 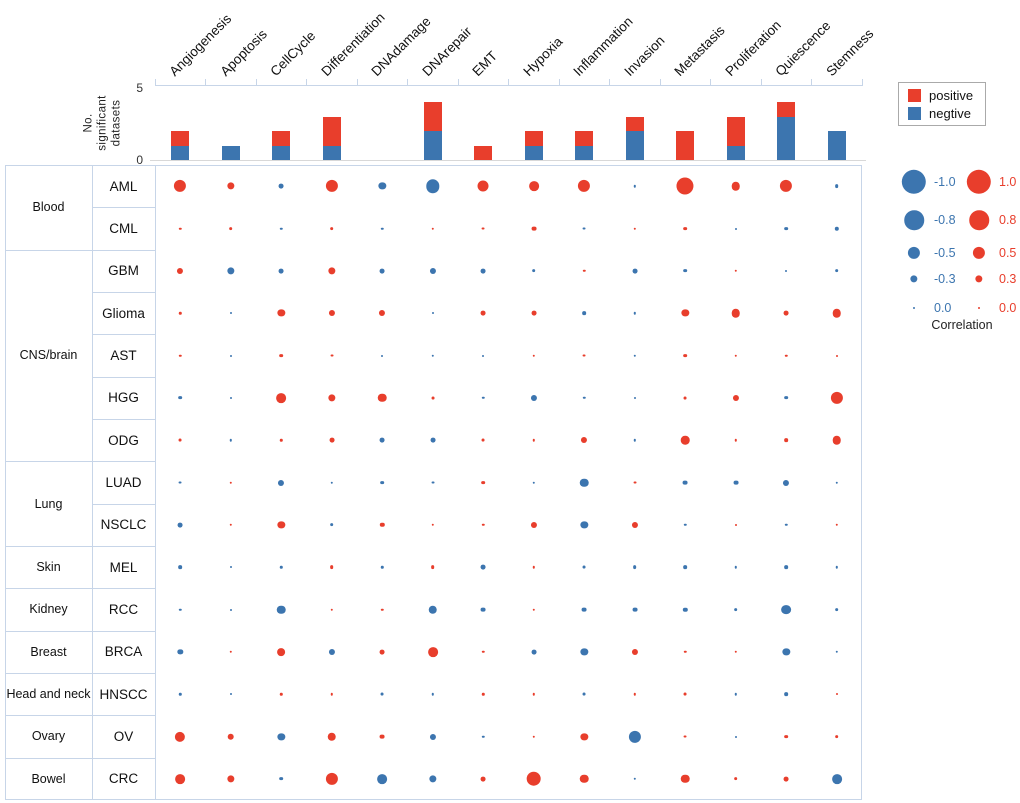 What do you see at coordinates (945, 253) in the screenshot?
I see `size-legend-value-negative: -0.5` at bounding box center [945, 253].